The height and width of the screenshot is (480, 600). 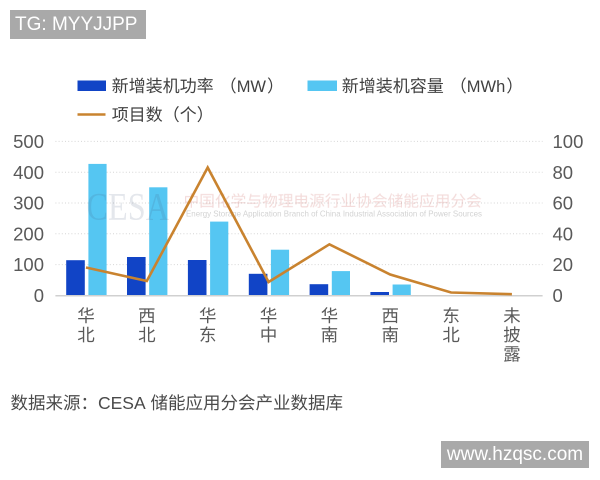 I want to click on svg-text: MW, so click(x=252, y=87).